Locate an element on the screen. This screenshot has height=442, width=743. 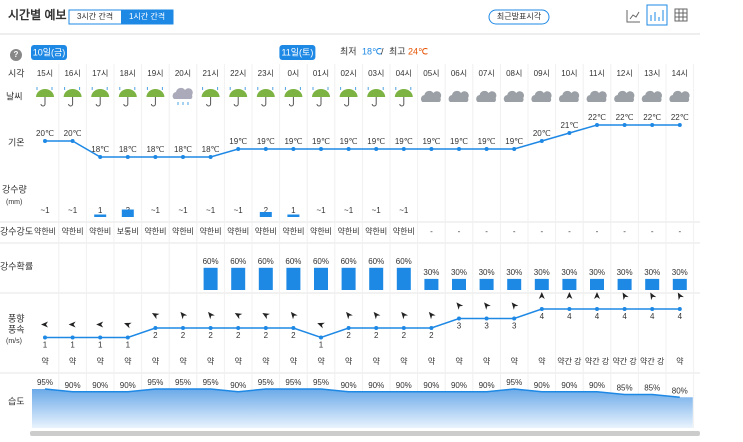
tab: 1시간 간격 is located at coordinates (147, 16).